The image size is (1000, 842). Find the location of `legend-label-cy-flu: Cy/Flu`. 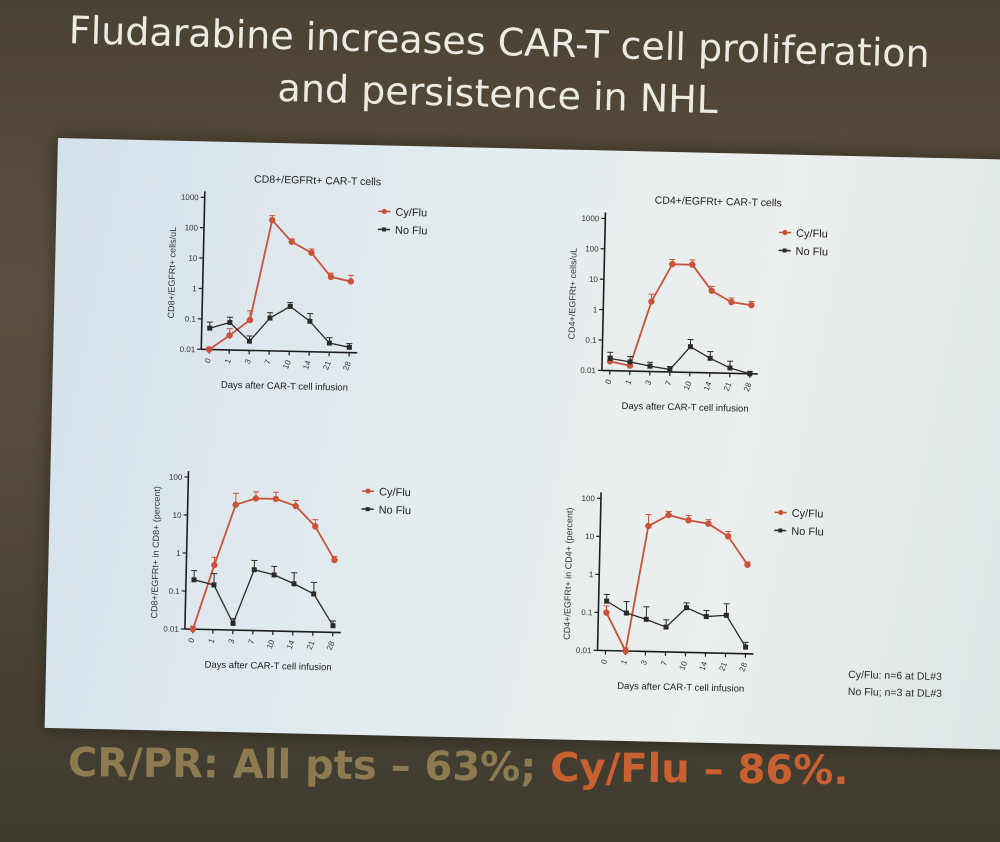

legend-label-cy-flu: Cy/Flu is located at coordinates (812, 234).